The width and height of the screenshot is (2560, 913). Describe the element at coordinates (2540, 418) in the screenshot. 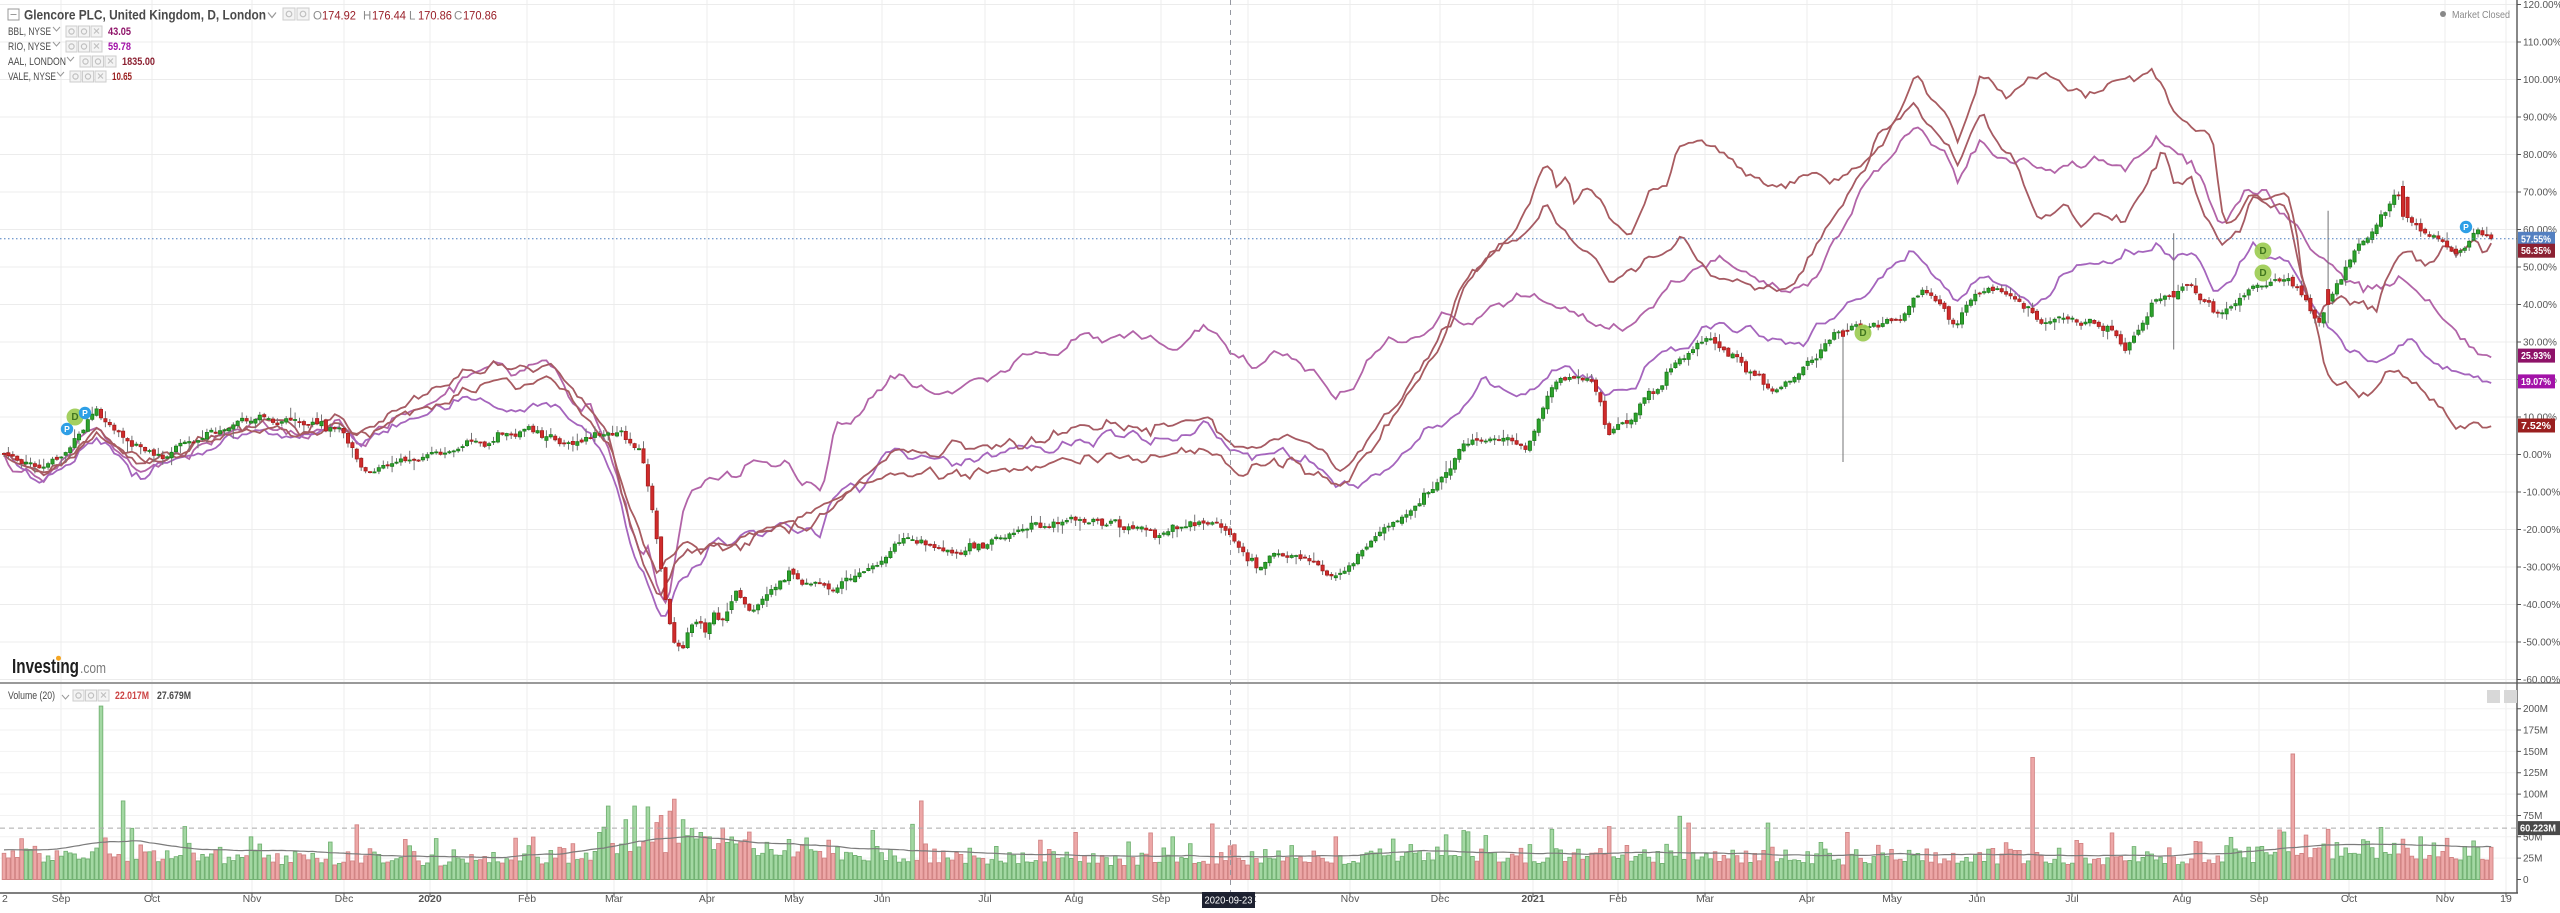

I see `svg-text: 10.00%` at that location.